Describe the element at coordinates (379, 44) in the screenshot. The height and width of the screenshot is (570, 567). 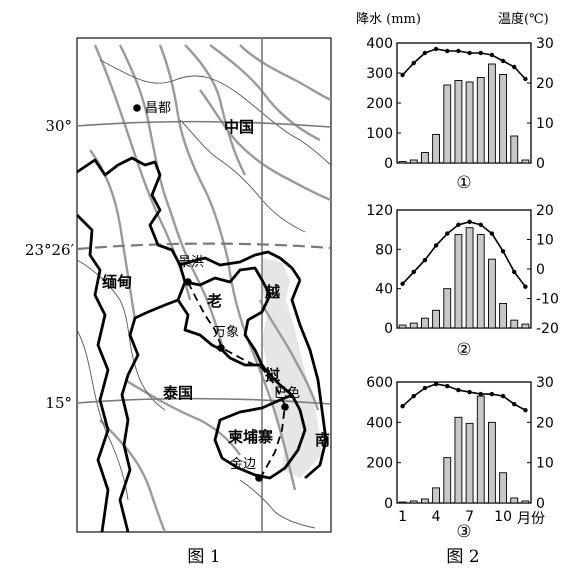
I see `precip-tick-label: 400` at that location.